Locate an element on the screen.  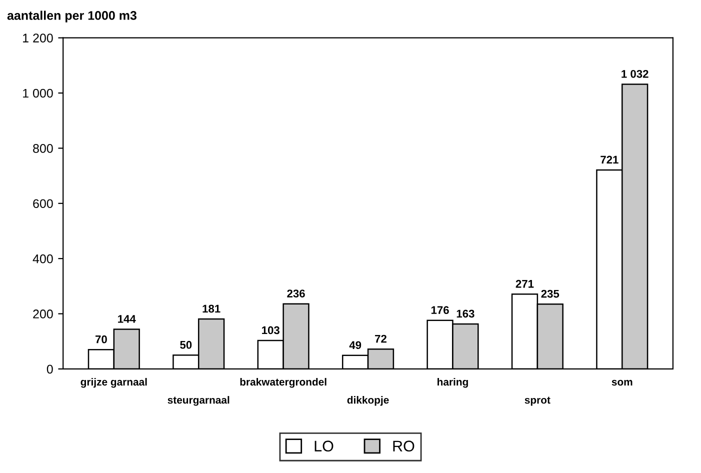
x-tick-label: steurgarnaal is located at coordinates (199, 401).